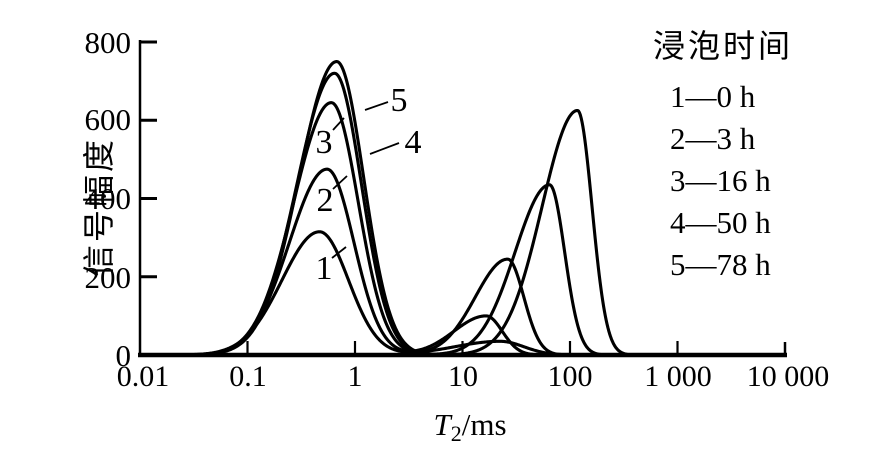  I want to click on x-tick-label: 10, so click(463, 376).